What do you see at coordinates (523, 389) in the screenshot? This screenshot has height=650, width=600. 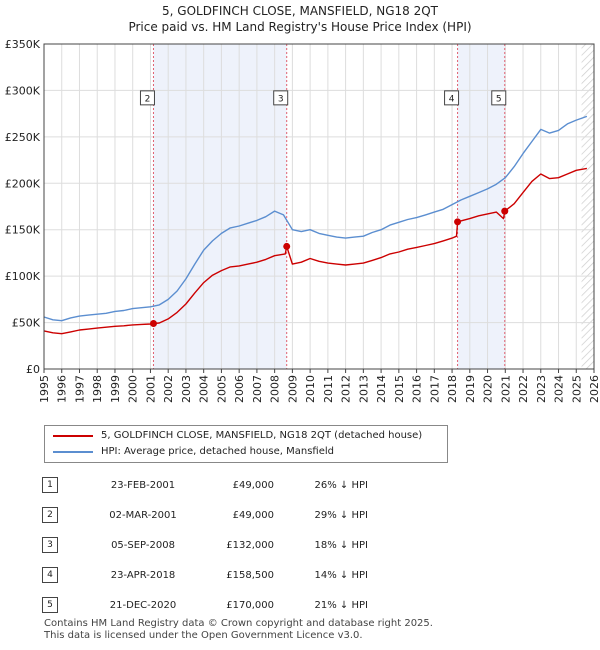 I see `x-tick-label: 2022` at bounding box center [523, 389].